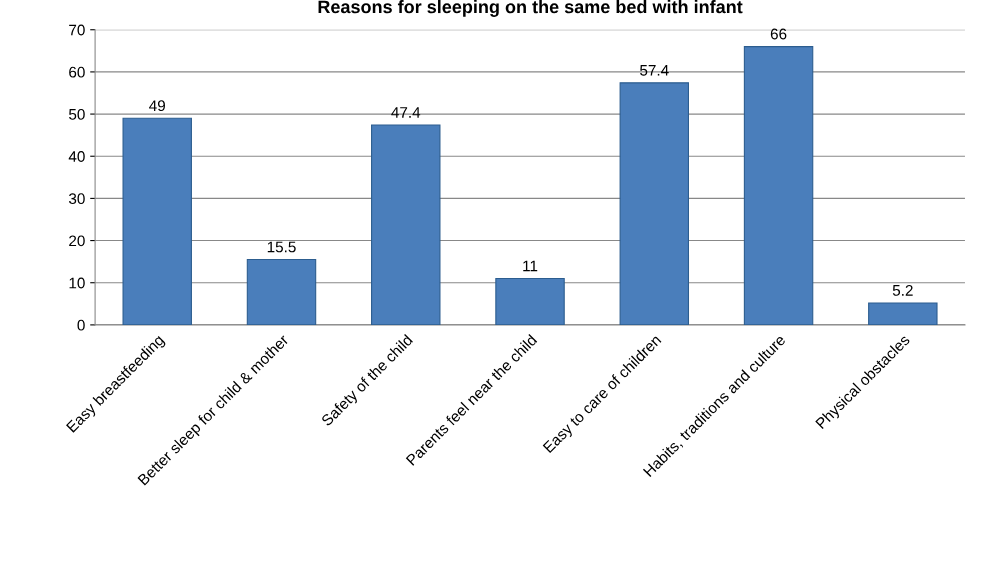 This screenshot has height=572, width=1001. What do you see at coordinates (281, 247) in the screenshot?
I see `data-label: 15.5` at bounding box center [281, 247].